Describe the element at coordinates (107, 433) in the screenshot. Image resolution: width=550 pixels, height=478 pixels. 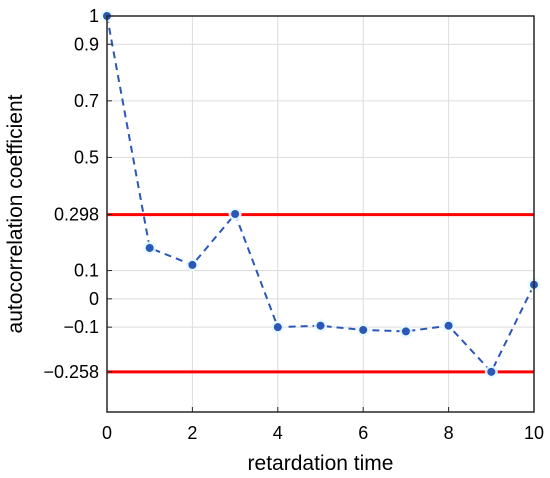
I see `x-tick-label: 0` at that location.